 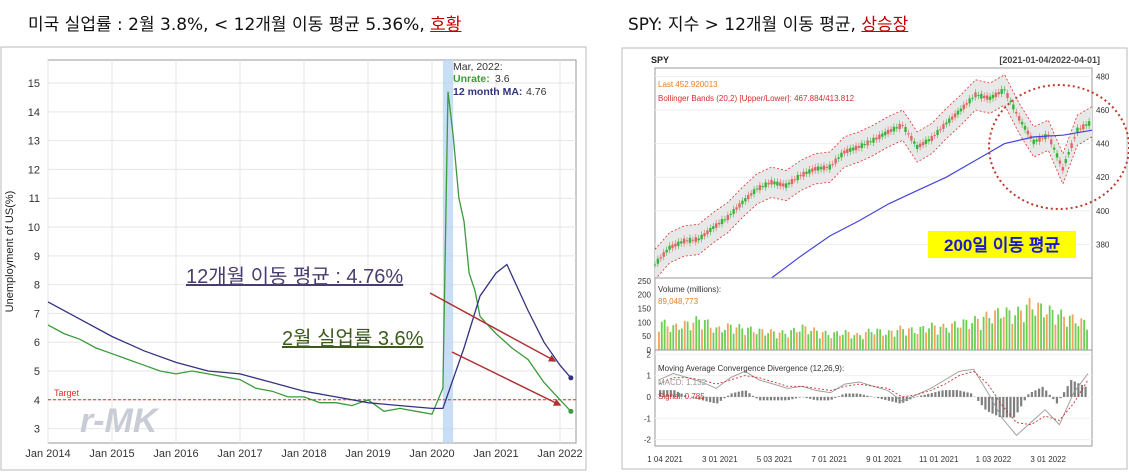 I want to click on volume-tick-label: 100, so click(x=645, y=322).